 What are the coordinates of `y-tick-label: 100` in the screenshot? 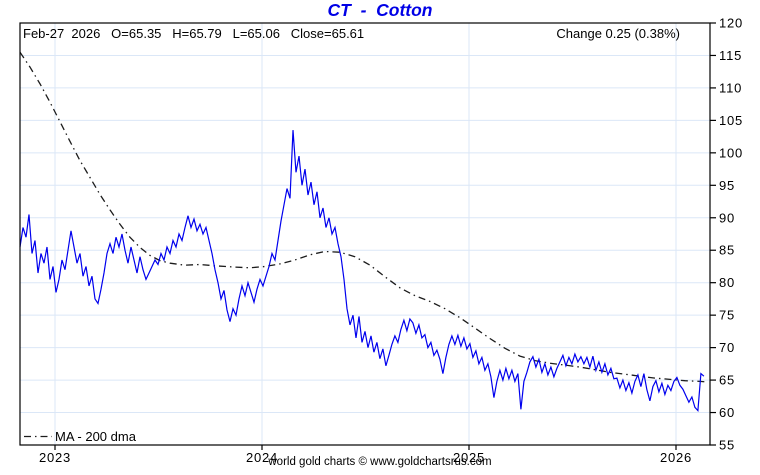 It's located at (731, 152).